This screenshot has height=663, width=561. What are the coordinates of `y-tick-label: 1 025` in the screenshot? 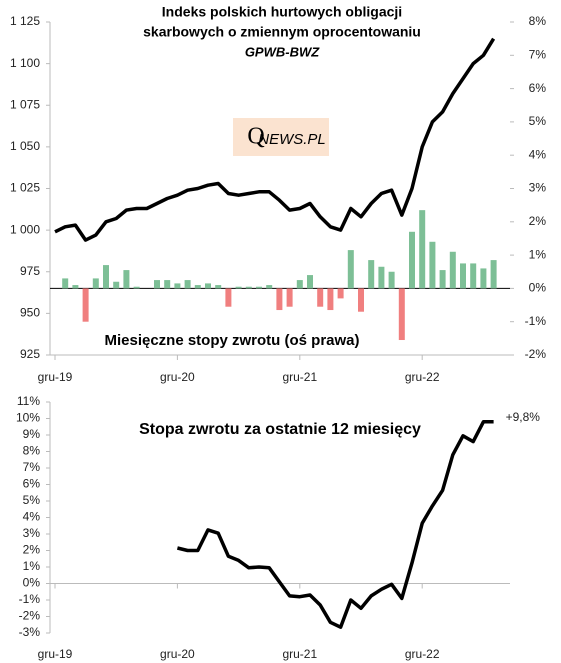 It's located at (25, 188).